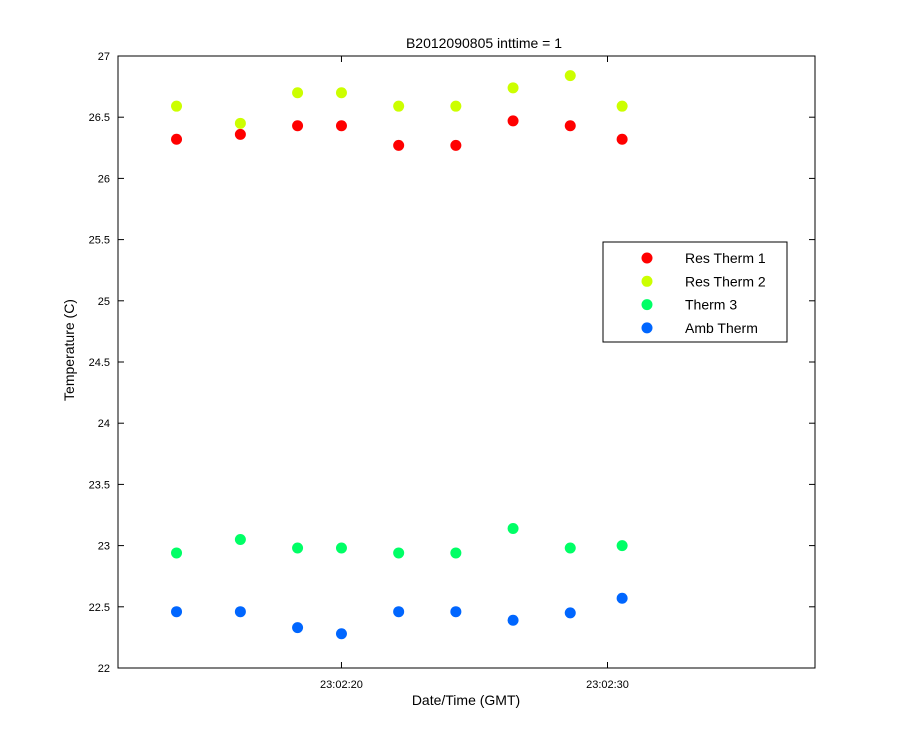  Describe the element at coordinates (104, 424) in the screenshot. I see `y-tick-label: 24` at that location.